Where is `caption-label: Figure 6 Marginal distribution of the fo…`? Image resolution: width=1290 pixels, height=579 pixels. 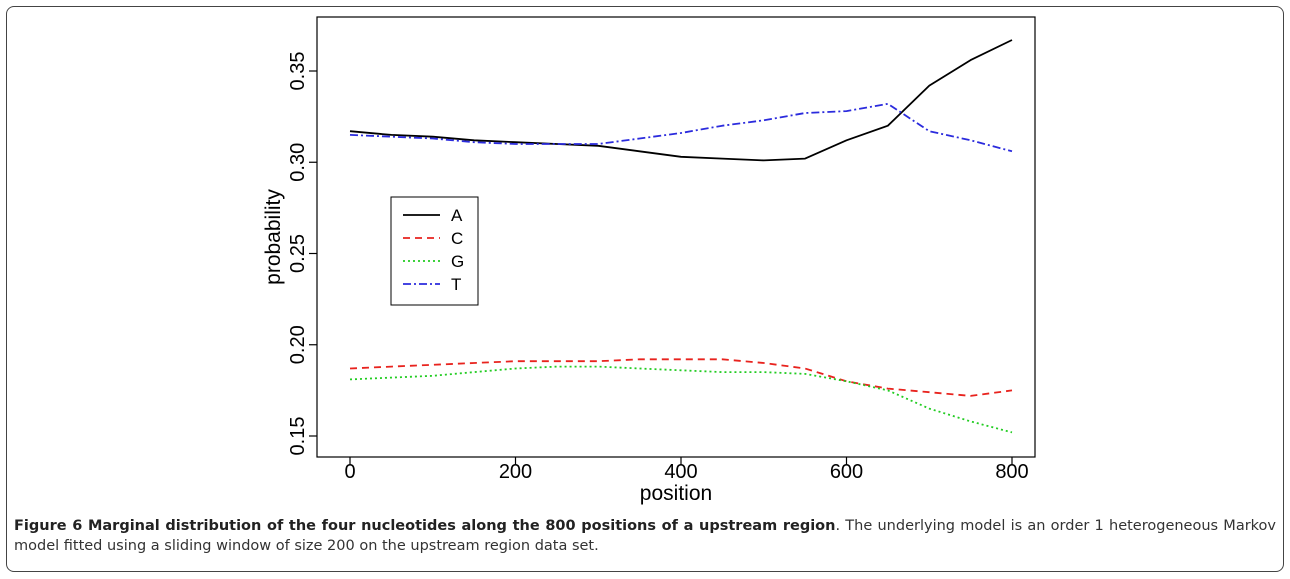
caption-label: Figure 6 Marginal distribution of the fo… is located at coordinates (425, 526).